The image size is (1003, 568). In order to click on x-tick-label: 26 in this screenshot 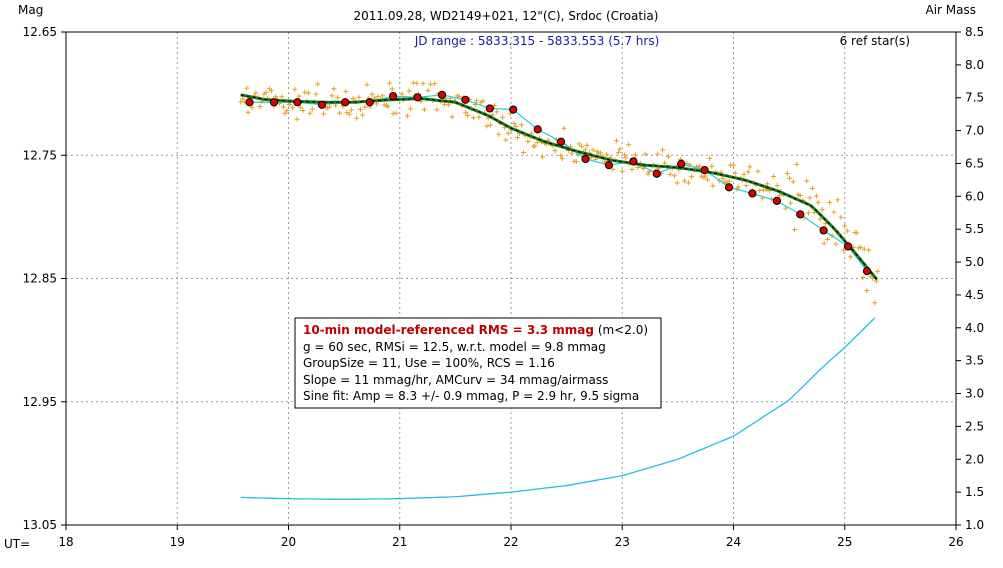, I will do `click(955, 542)`.